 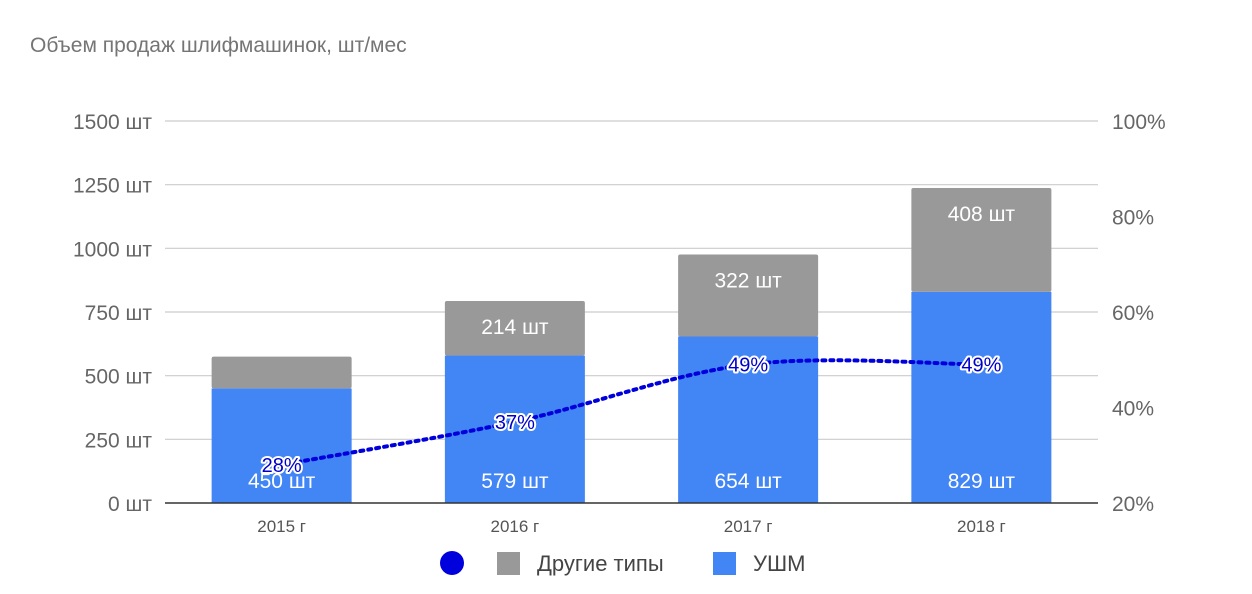 I want to click on bar-value-label: 408 шт, so click(x=982, y=214).